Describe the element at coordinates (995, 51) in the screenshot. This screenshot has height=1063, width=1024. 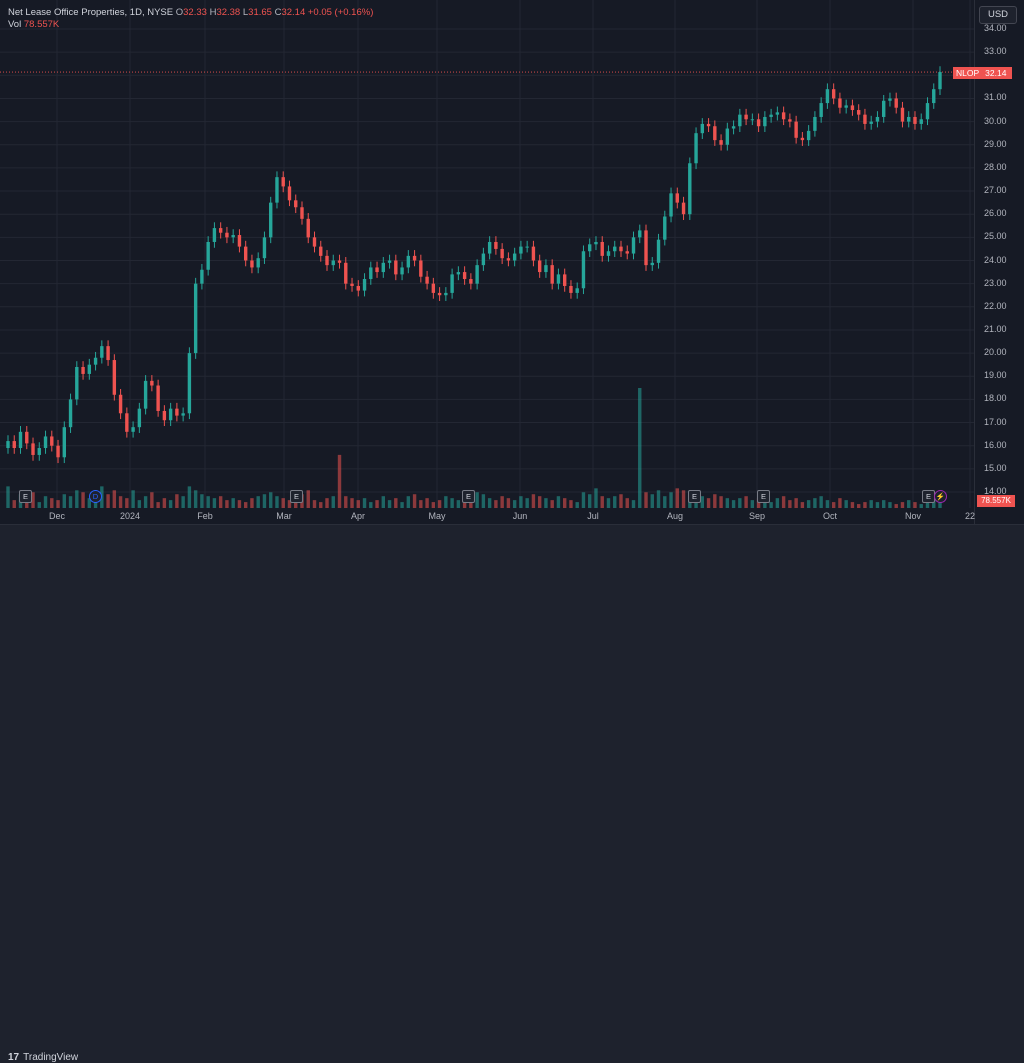
I see `price-tick-label: 33.00` at that location.